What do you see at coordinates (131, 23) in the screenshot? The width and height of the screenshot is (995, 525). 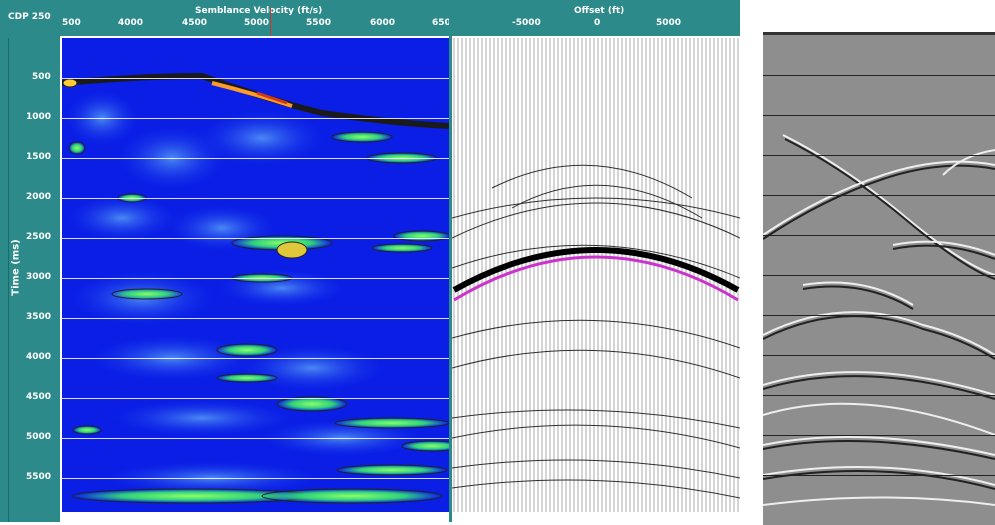 I see `velocity-tick-label: 4000` at bounding box center [131, 23].